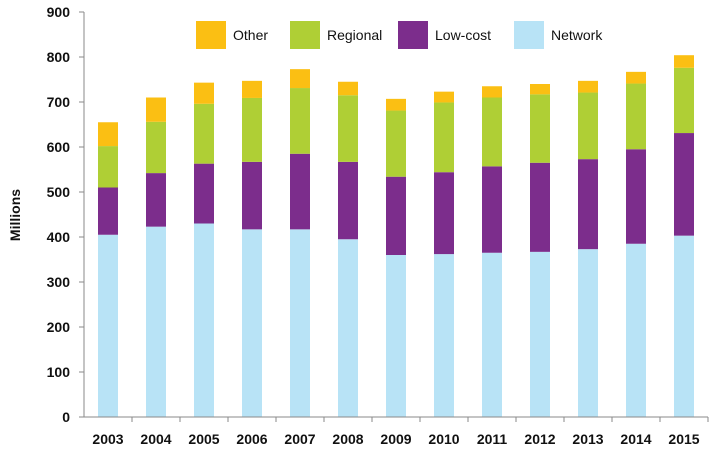 This screenshot has height=455, width=719. Describe the element at coordinates (300, 79) in the screenshot. I see `bar-other-2007` at that location.